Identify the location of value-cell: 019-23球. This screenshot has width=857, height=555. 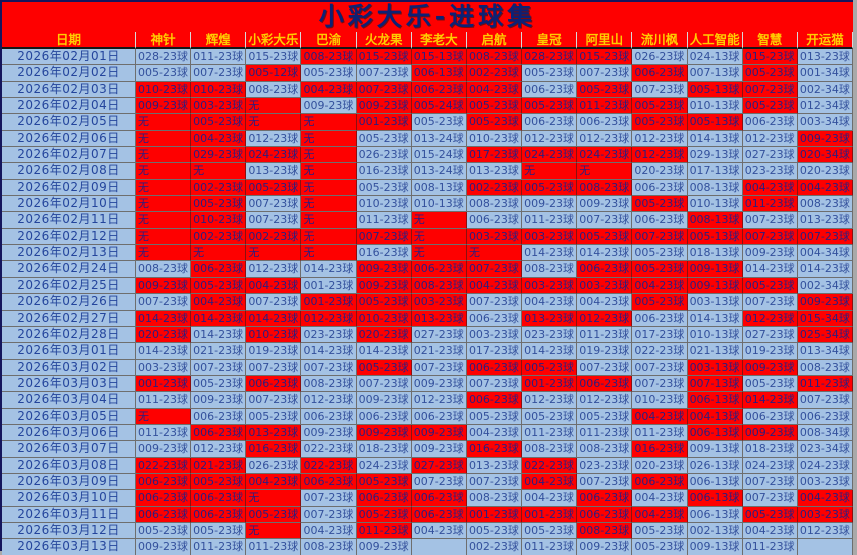
(605, 351).